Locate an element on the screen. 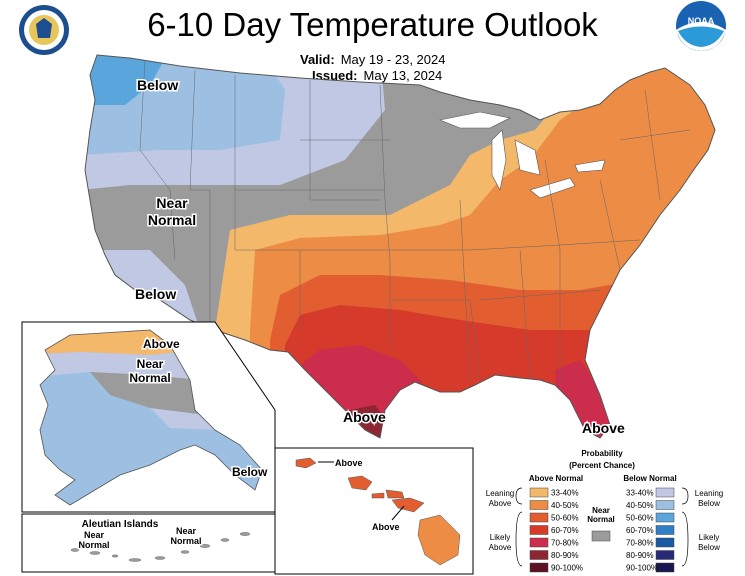 The image size is (745, 576). legend-near-normal-label: Near Normal is located at coordinates (601, 515).